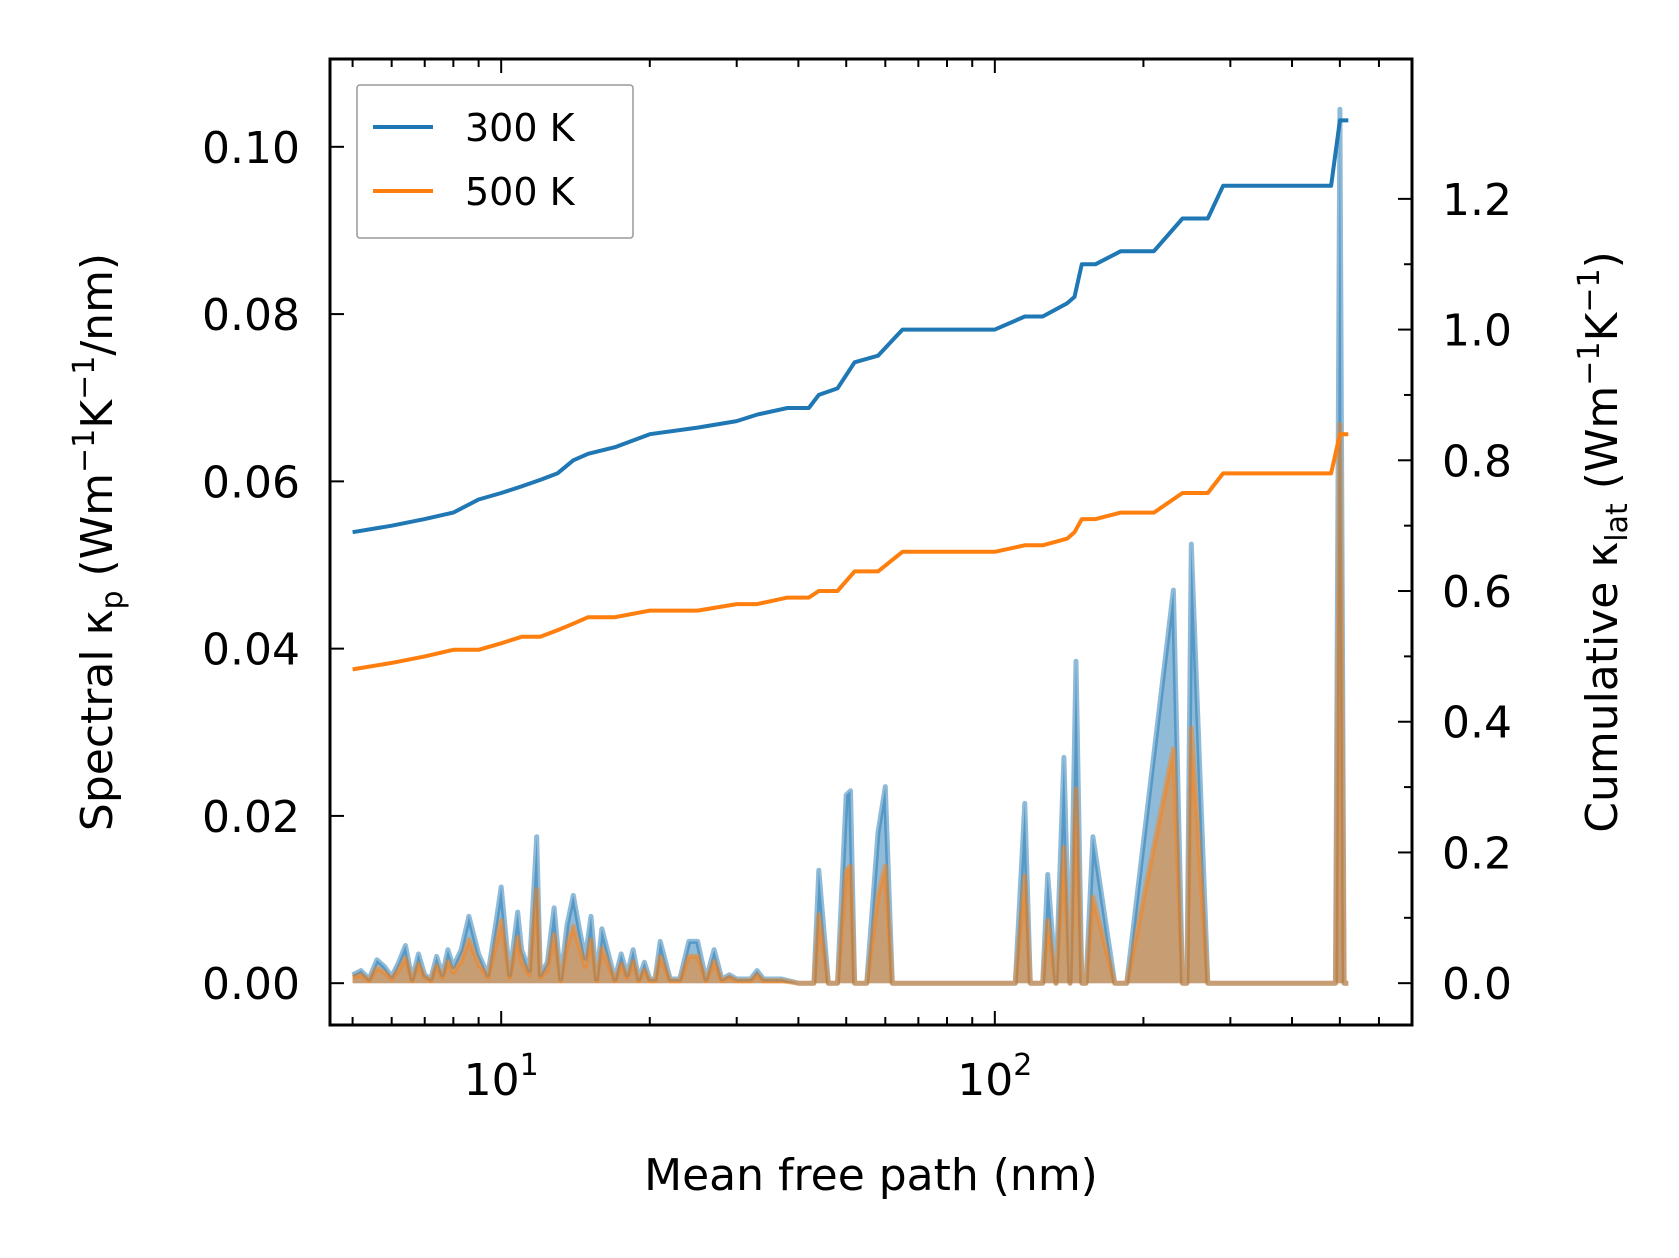 This screenshot has width=1679, height=1258. Describe the element at coordinates (1617, 522) in the screenshot. I see `right-title-subscript: lat` at that location.